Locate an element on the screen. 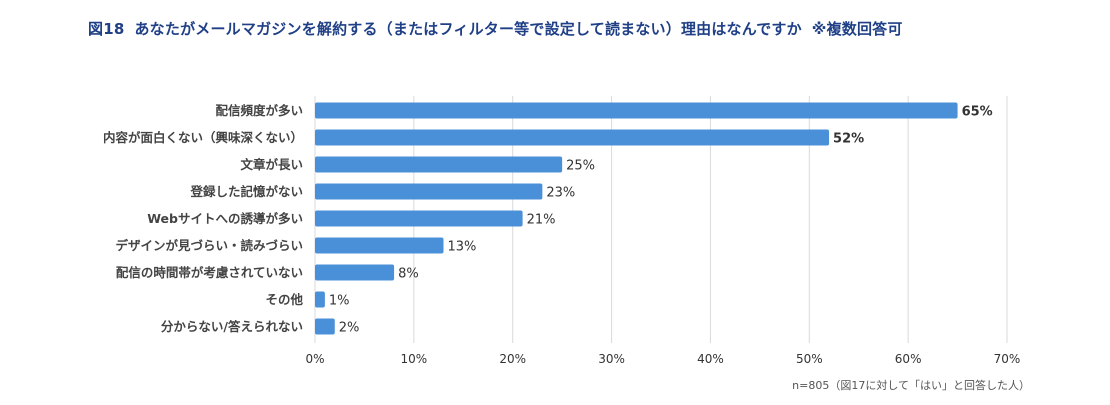  category-label: Webサイトへの誘導が多い is located at coordinates (225, 218).